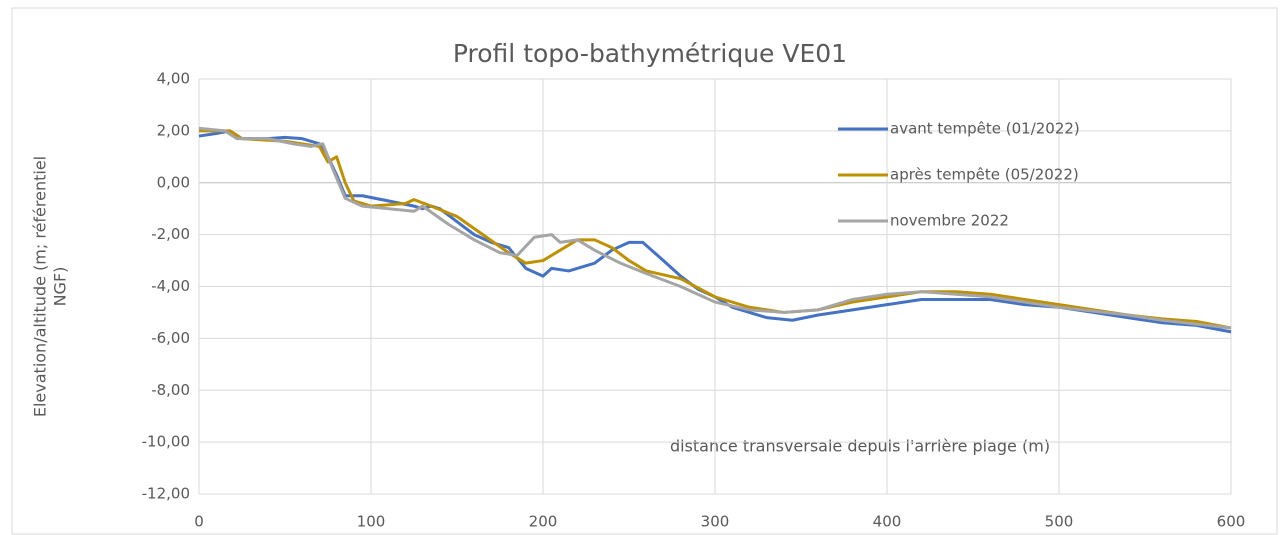  I want to click on y-tick-label: -2,00, so click(170, 234).